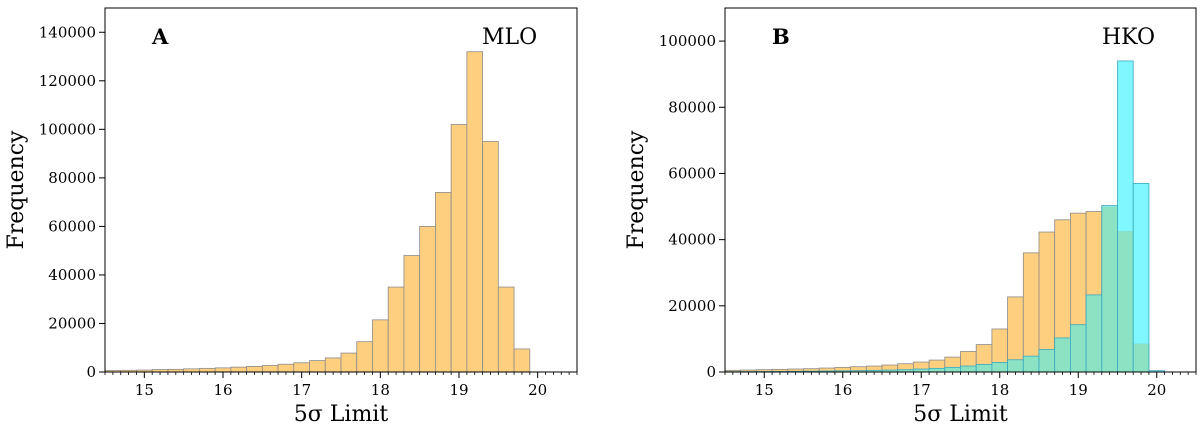  Describe the element at coordinates (1128, 37) in the screenshot. I see `site-label: HKO` at that location.